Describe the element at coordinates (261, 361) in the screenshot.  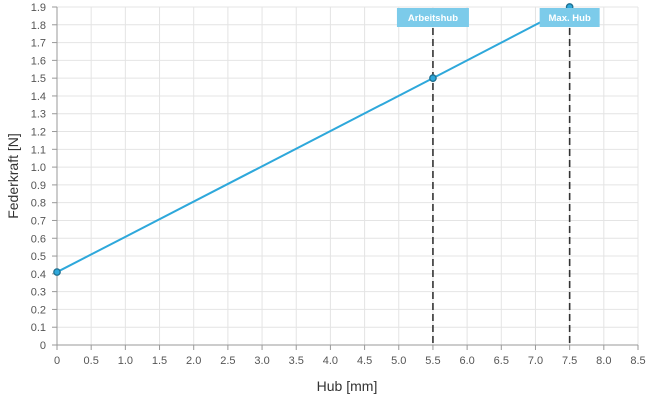
I see `x-tick-label: 3.0` at that location.